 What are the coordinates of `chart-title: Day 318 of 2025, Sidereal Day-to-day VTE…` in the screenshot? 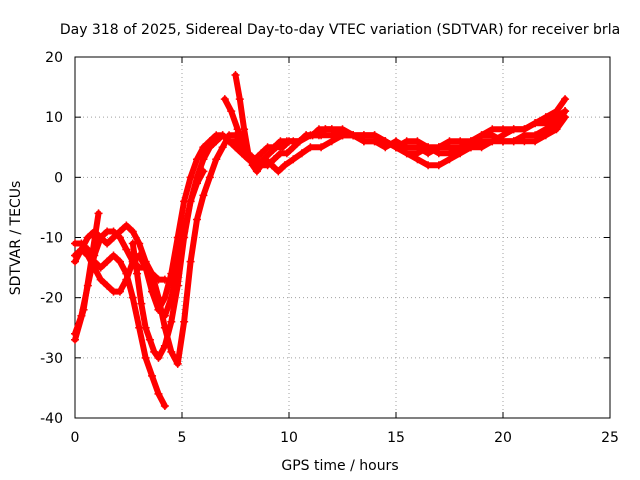 It's located at (340, 30).